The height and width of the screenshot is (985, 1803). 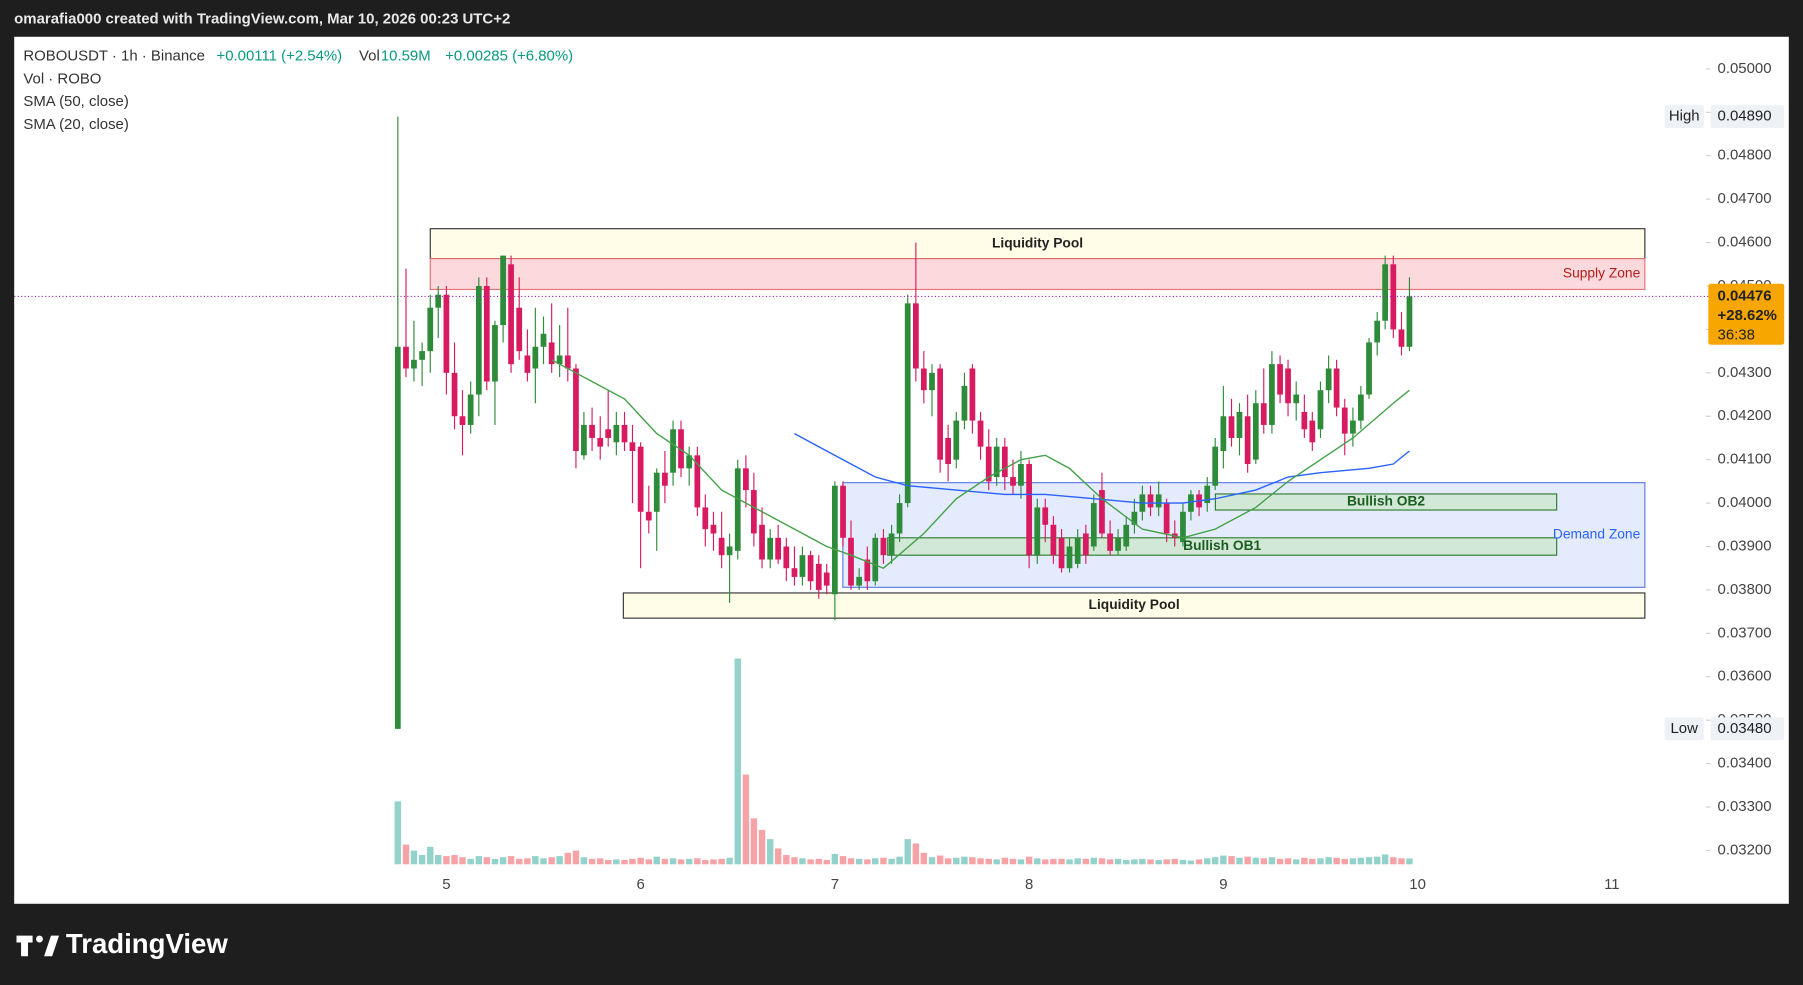 What do you see at coordinates (1745, 728) in the screenshot?
I see `low-value: 0.03480` at bounding box center [1745, 728].